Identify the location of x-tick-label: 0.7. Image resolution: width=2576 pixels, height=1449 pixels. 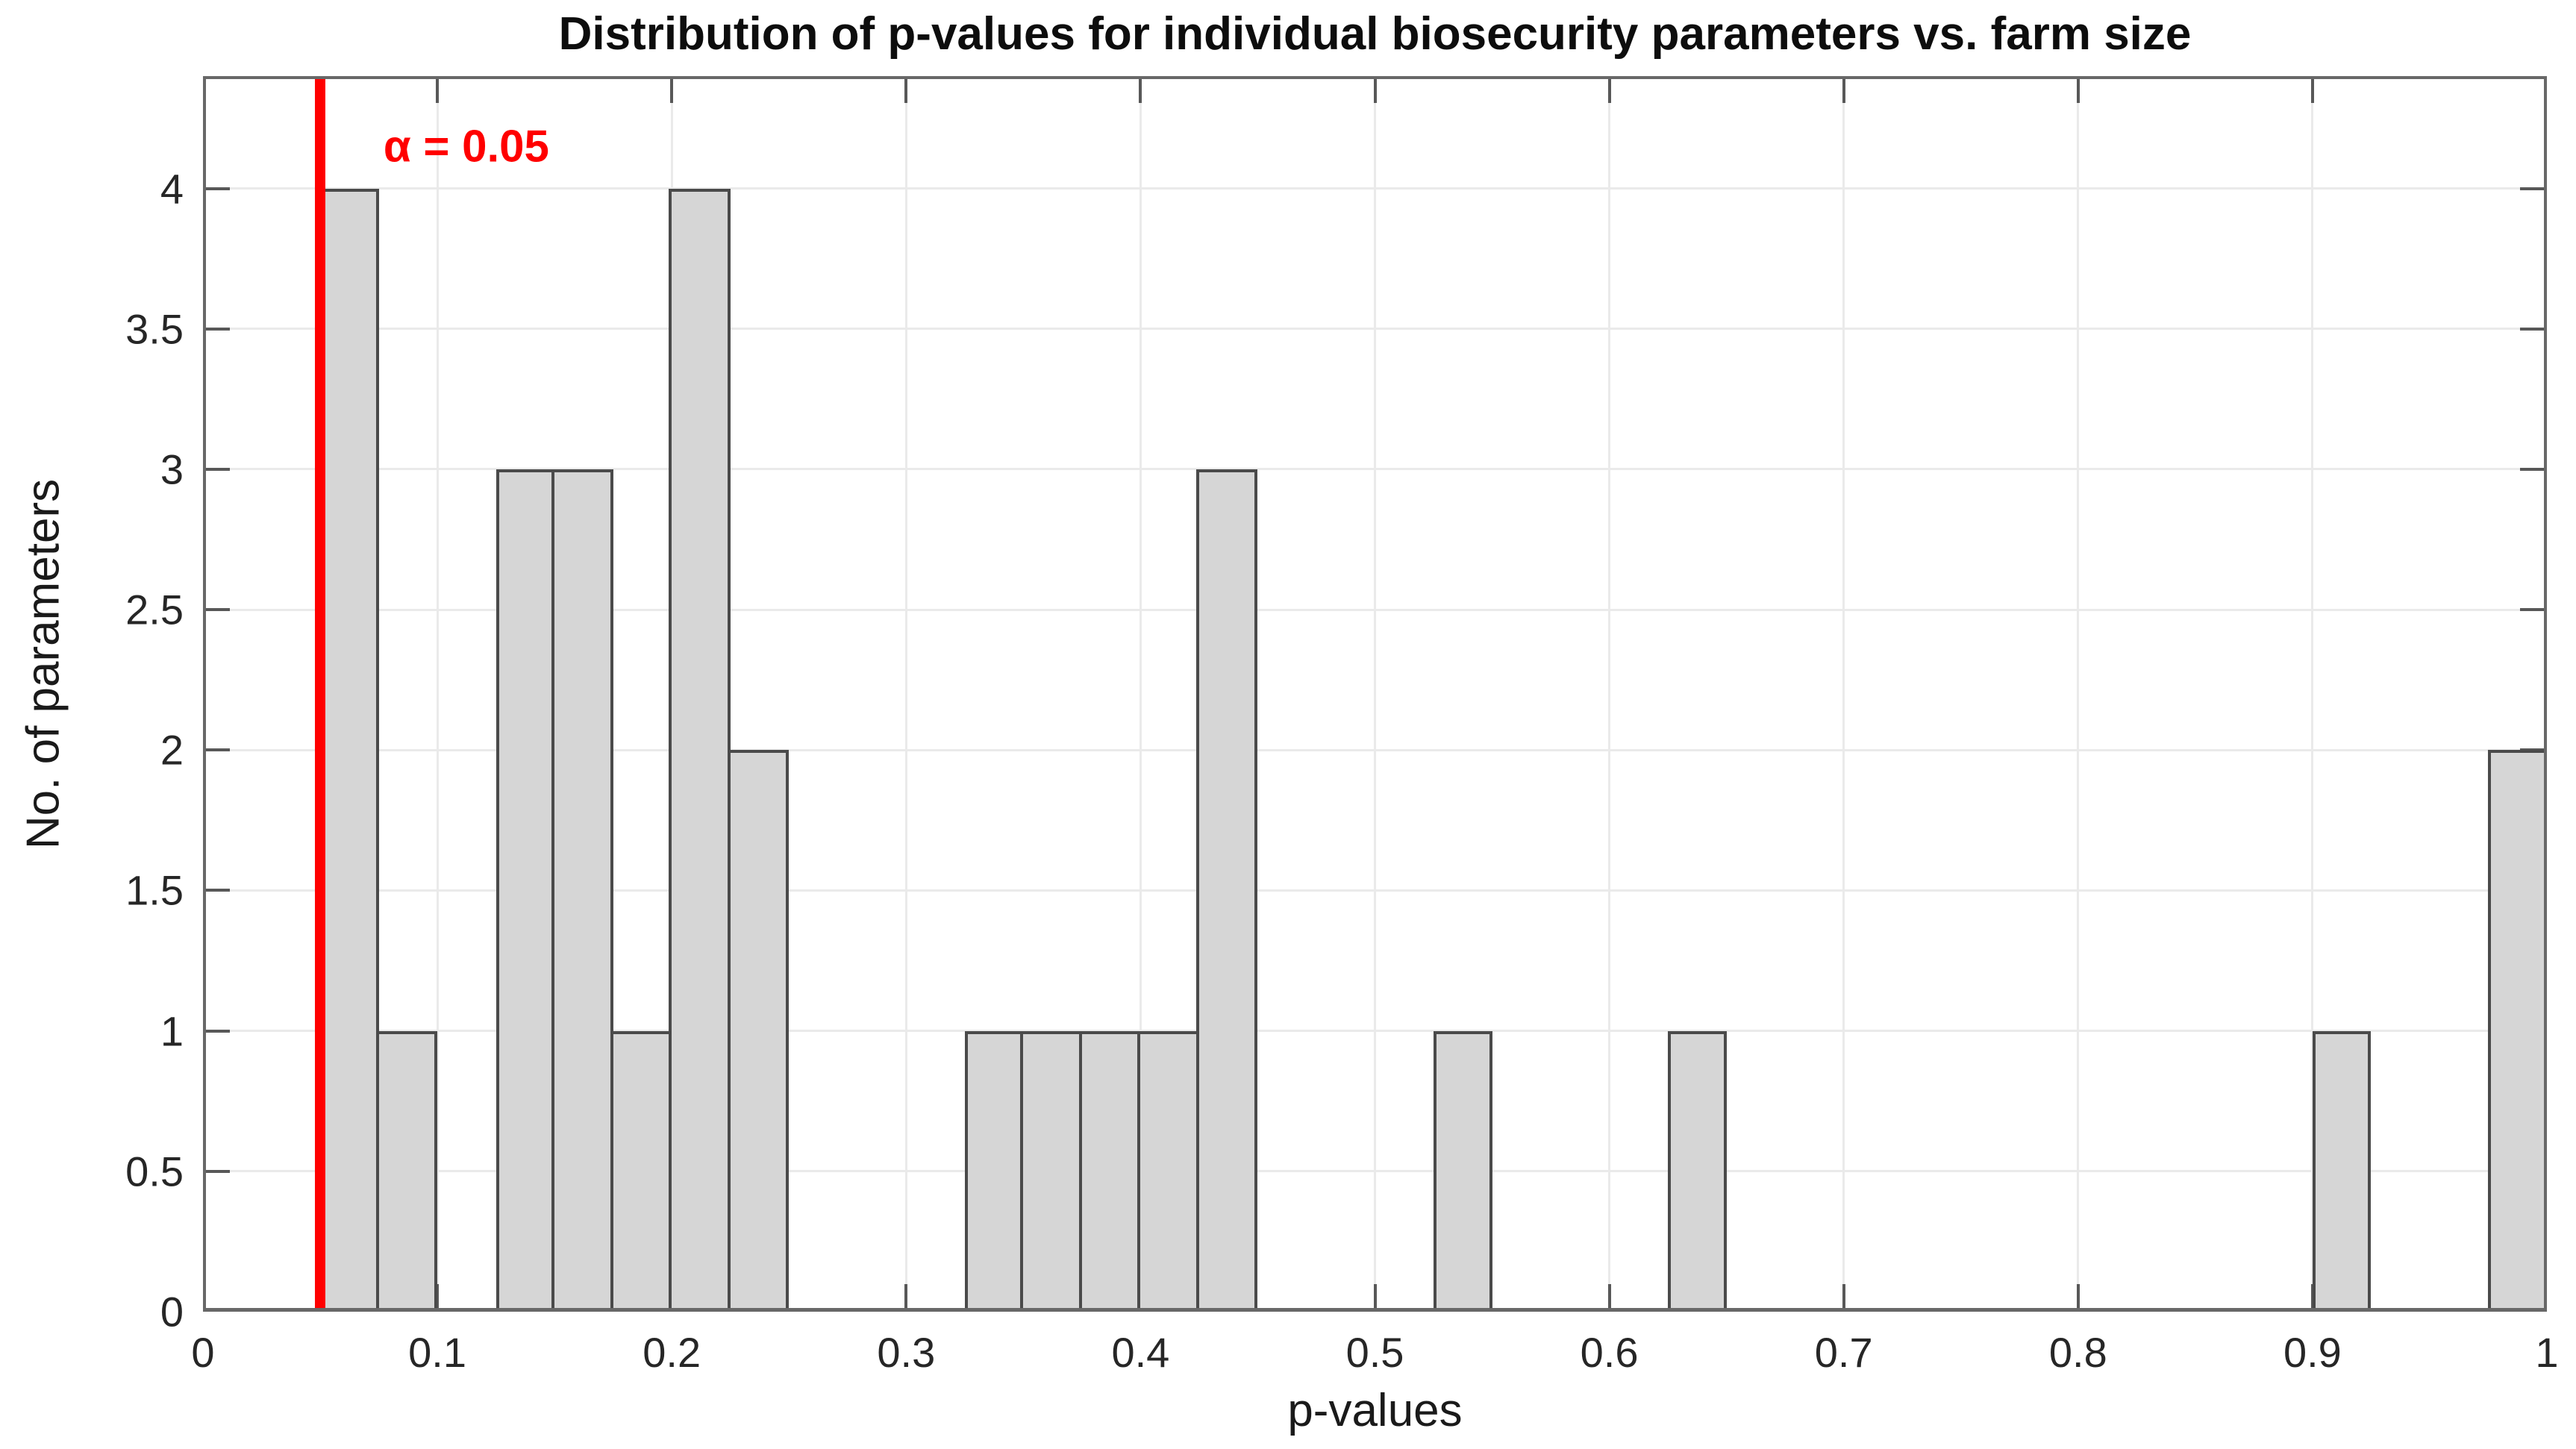
(1843, 1352).